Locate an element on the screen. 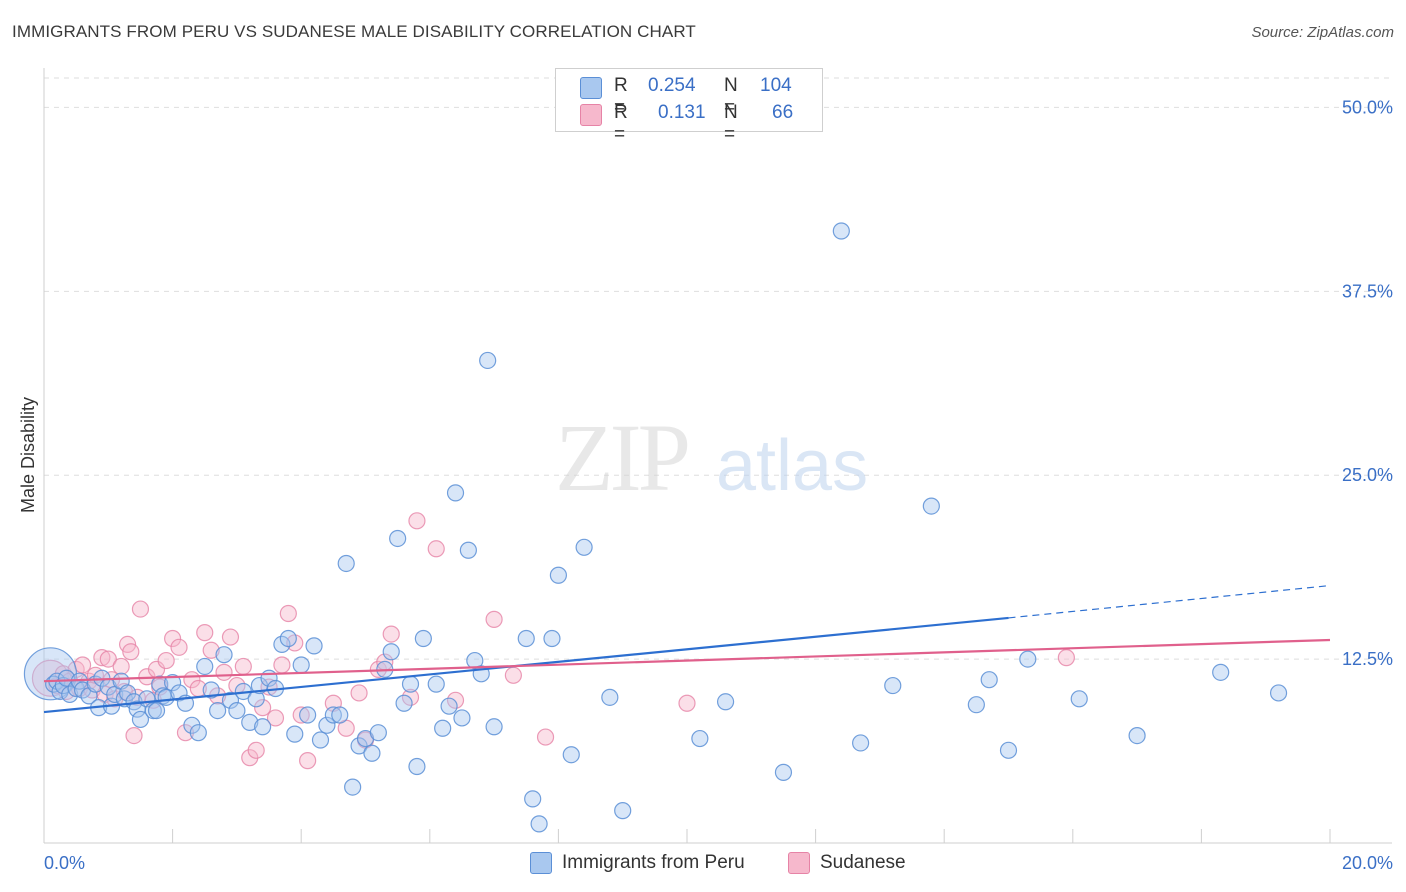 The height and width of the screenshot is (892, 1406). legend-r-value: 0.254 is located at coordinates (672, 85).